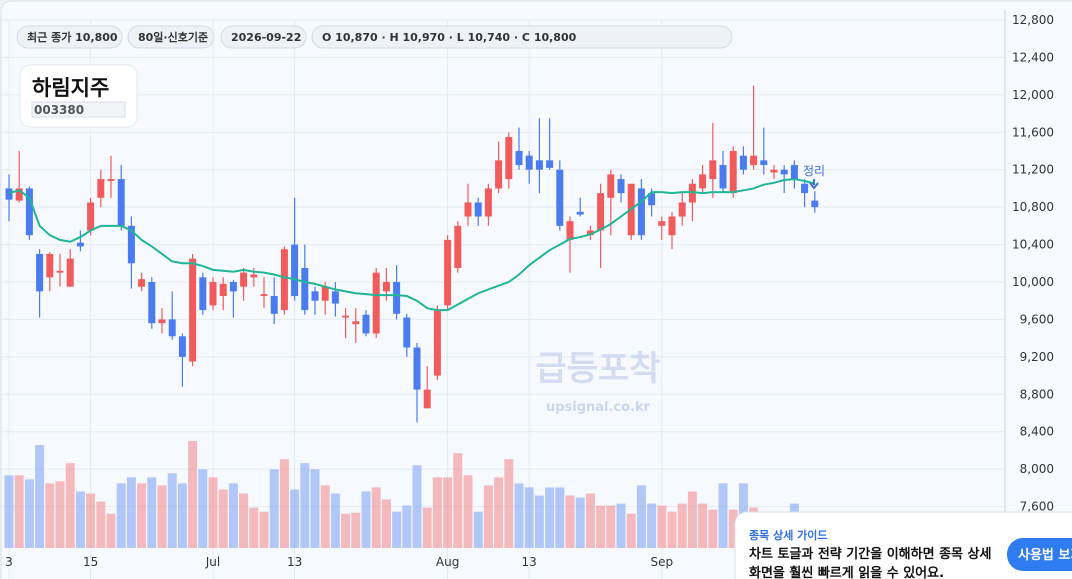 This screenshot has height=579, width=1072. What do you see at coordinates (1037, 507) in the screenshot?
I see `y-tick-label: 7,600` at bounding box center [1037, 507].